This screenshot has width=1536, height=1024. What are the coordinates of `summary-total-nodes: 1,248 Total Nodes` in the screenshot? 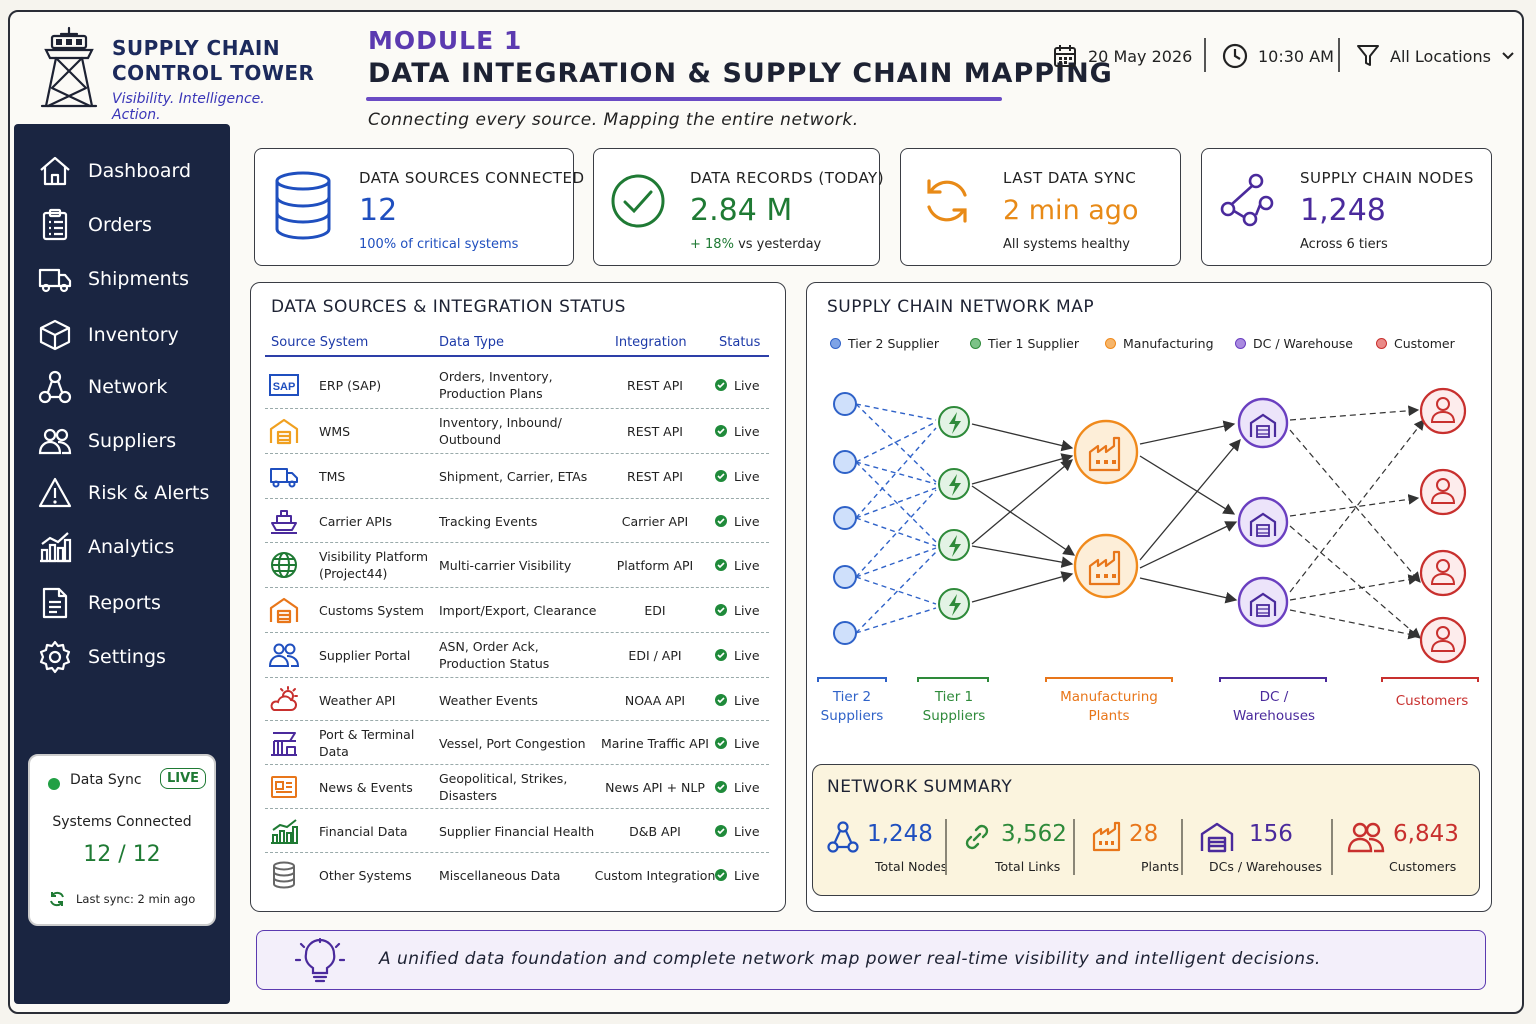 It's located at (890, 847).